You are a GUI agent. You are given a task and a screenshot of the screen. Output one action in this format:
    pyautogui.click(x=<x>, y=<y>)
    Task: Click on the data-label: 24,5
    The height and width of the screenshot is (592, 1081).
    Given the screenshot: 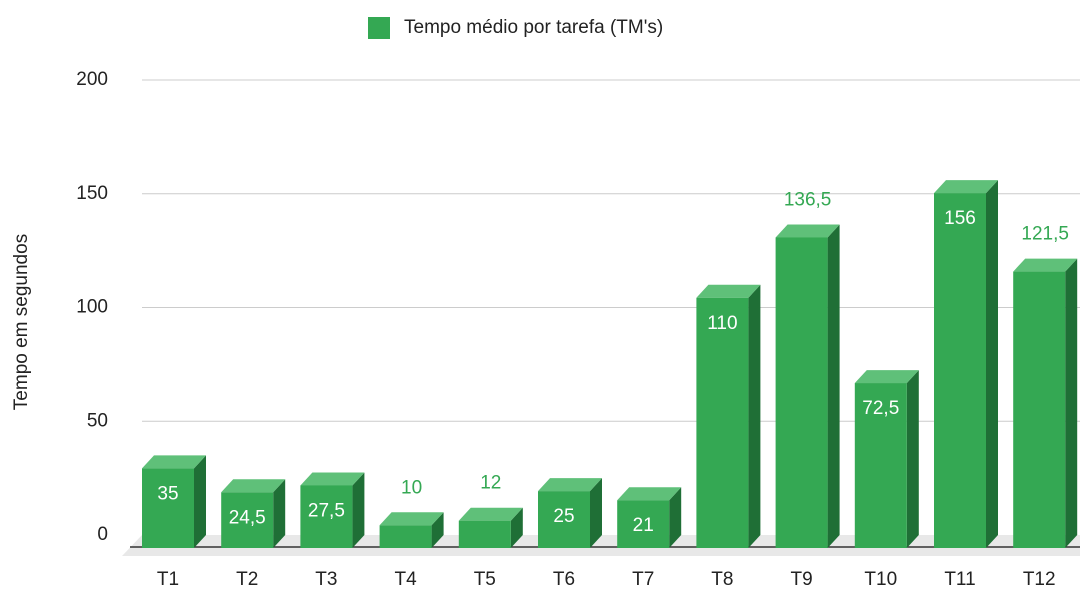 What is the action you would take?
    pyautogui.click(x=247, y=517)
    